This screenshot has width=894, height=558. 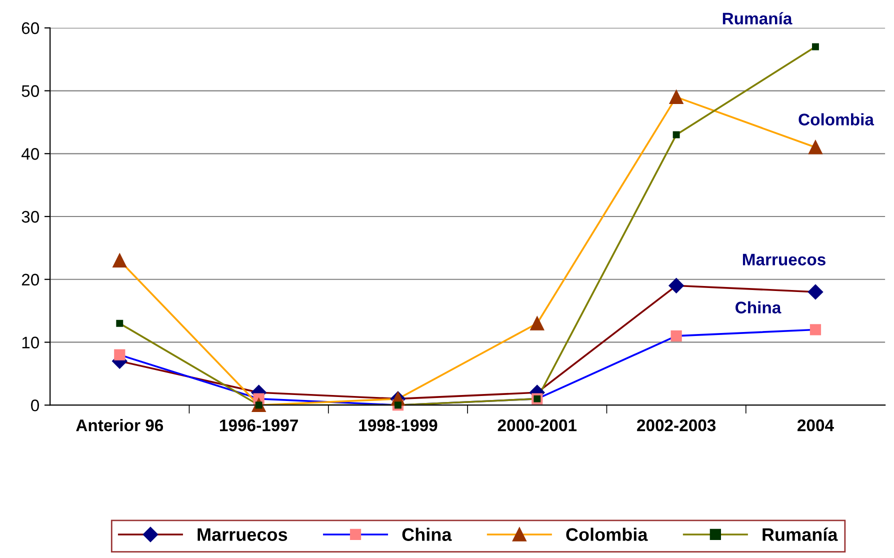 What do you see at coordinates (607, 534) in the screenshot?
I see `legend-label: Colombia` at bounding box center [607, 534].